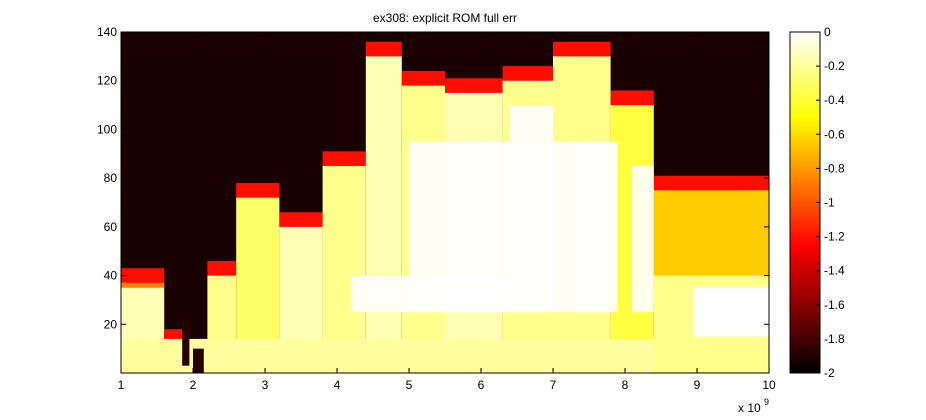  I want to click on colorbar, so click(805, 202).